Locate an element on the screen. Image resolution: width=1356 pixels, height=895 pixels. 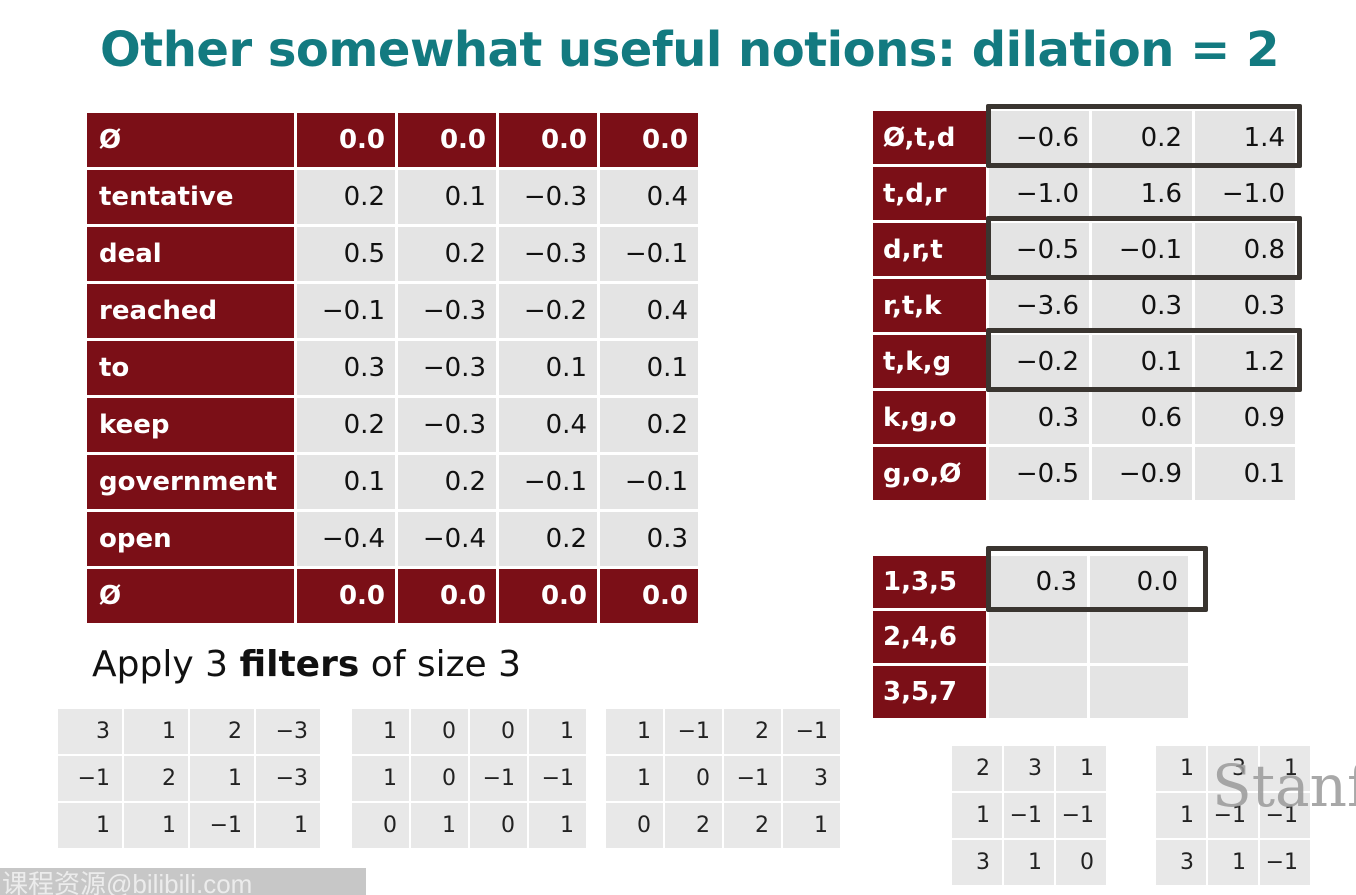
word-label: reached is located at coordinates (190, 311).